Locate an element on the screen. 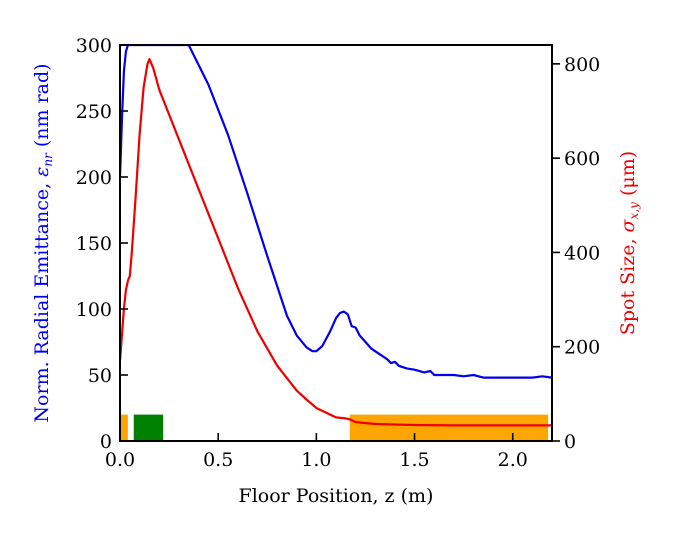 The height and width of the screenshot is (536, 675). y-right-tick-label: 400 is located at coordinates (582, 253).